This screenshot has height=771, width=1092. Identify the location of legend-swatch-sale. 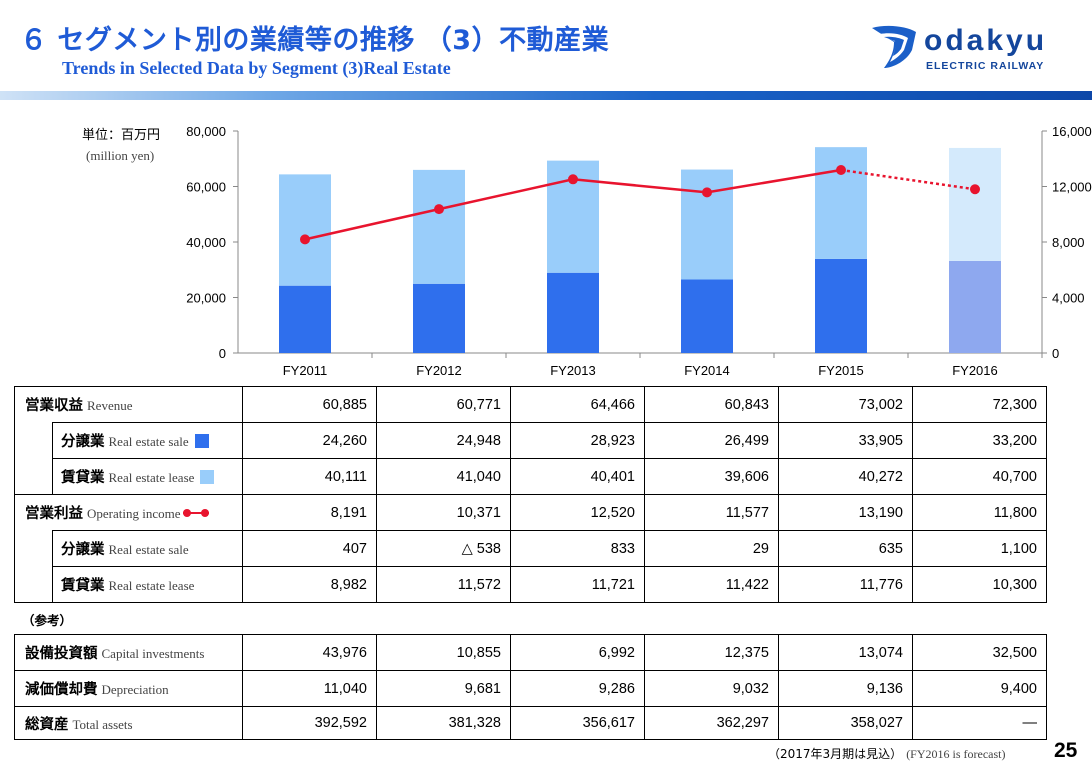
(201, 441).